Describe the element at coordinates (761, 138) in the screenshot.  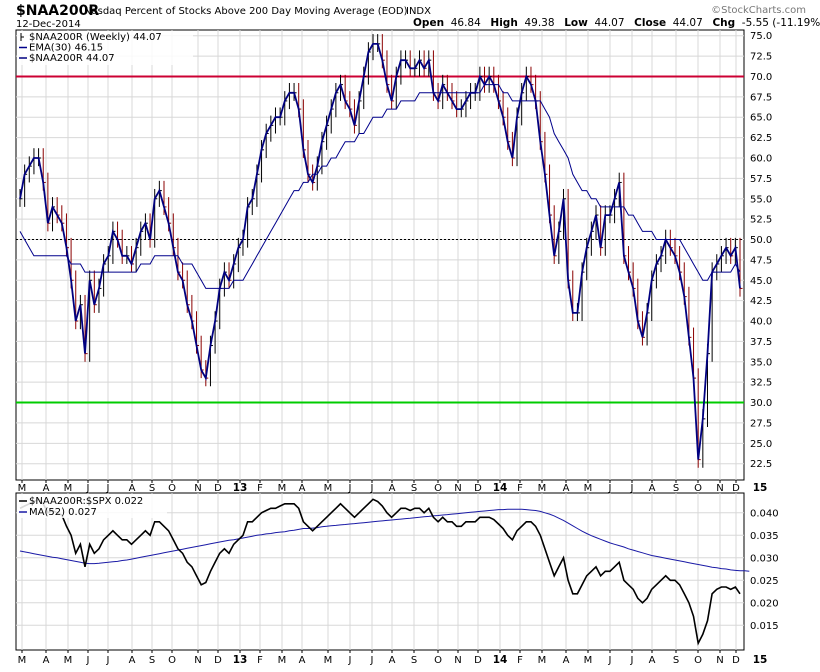
I see `y-tick-label: 62.5` at that location.